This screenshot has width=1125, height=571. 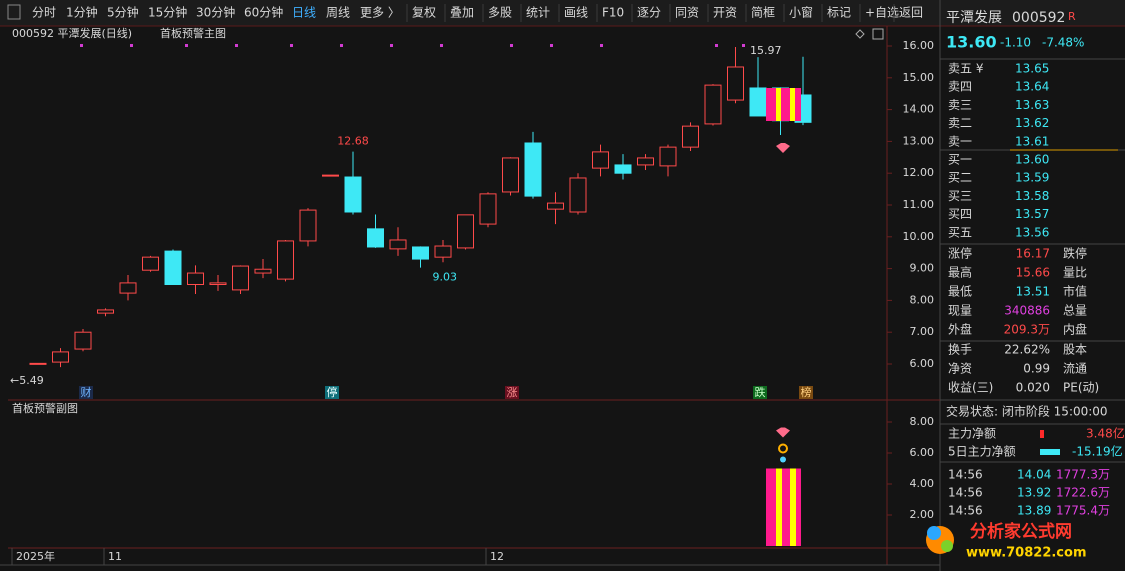 What do you see at coordinates (1075, 291) in the screenshot?
I see `stat-label: 市值` at bounding box center [1075, 291].